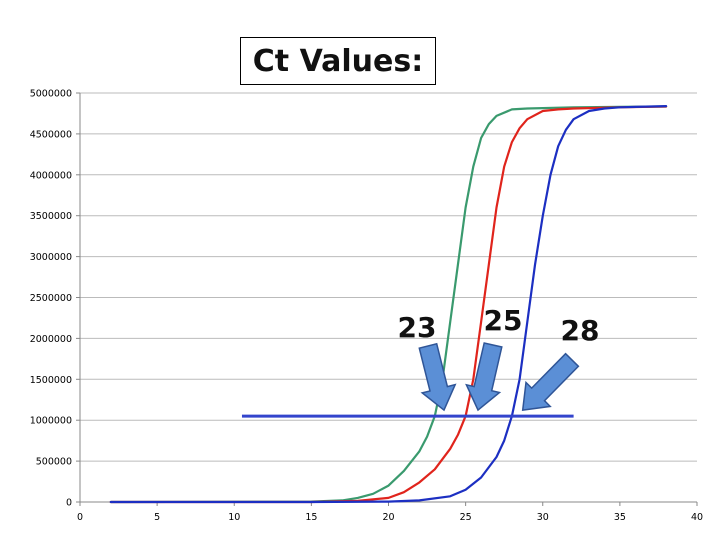 This screenshot has width=720, height=540. What do you see at coordinates (51, 94) in the screenshot?
I see `y-tick-label: 5000000` at bounding box center [51, 94].